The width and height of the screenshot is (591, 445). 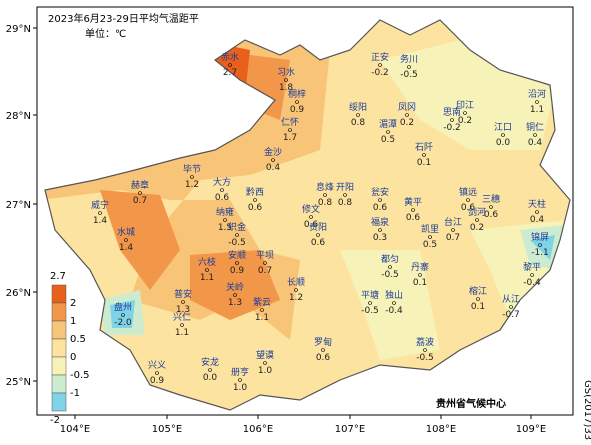 What do you see at coordinates (75, 429) in the screenshot?
I see `lon-label: 104°E` at bounding box center [75, 429].